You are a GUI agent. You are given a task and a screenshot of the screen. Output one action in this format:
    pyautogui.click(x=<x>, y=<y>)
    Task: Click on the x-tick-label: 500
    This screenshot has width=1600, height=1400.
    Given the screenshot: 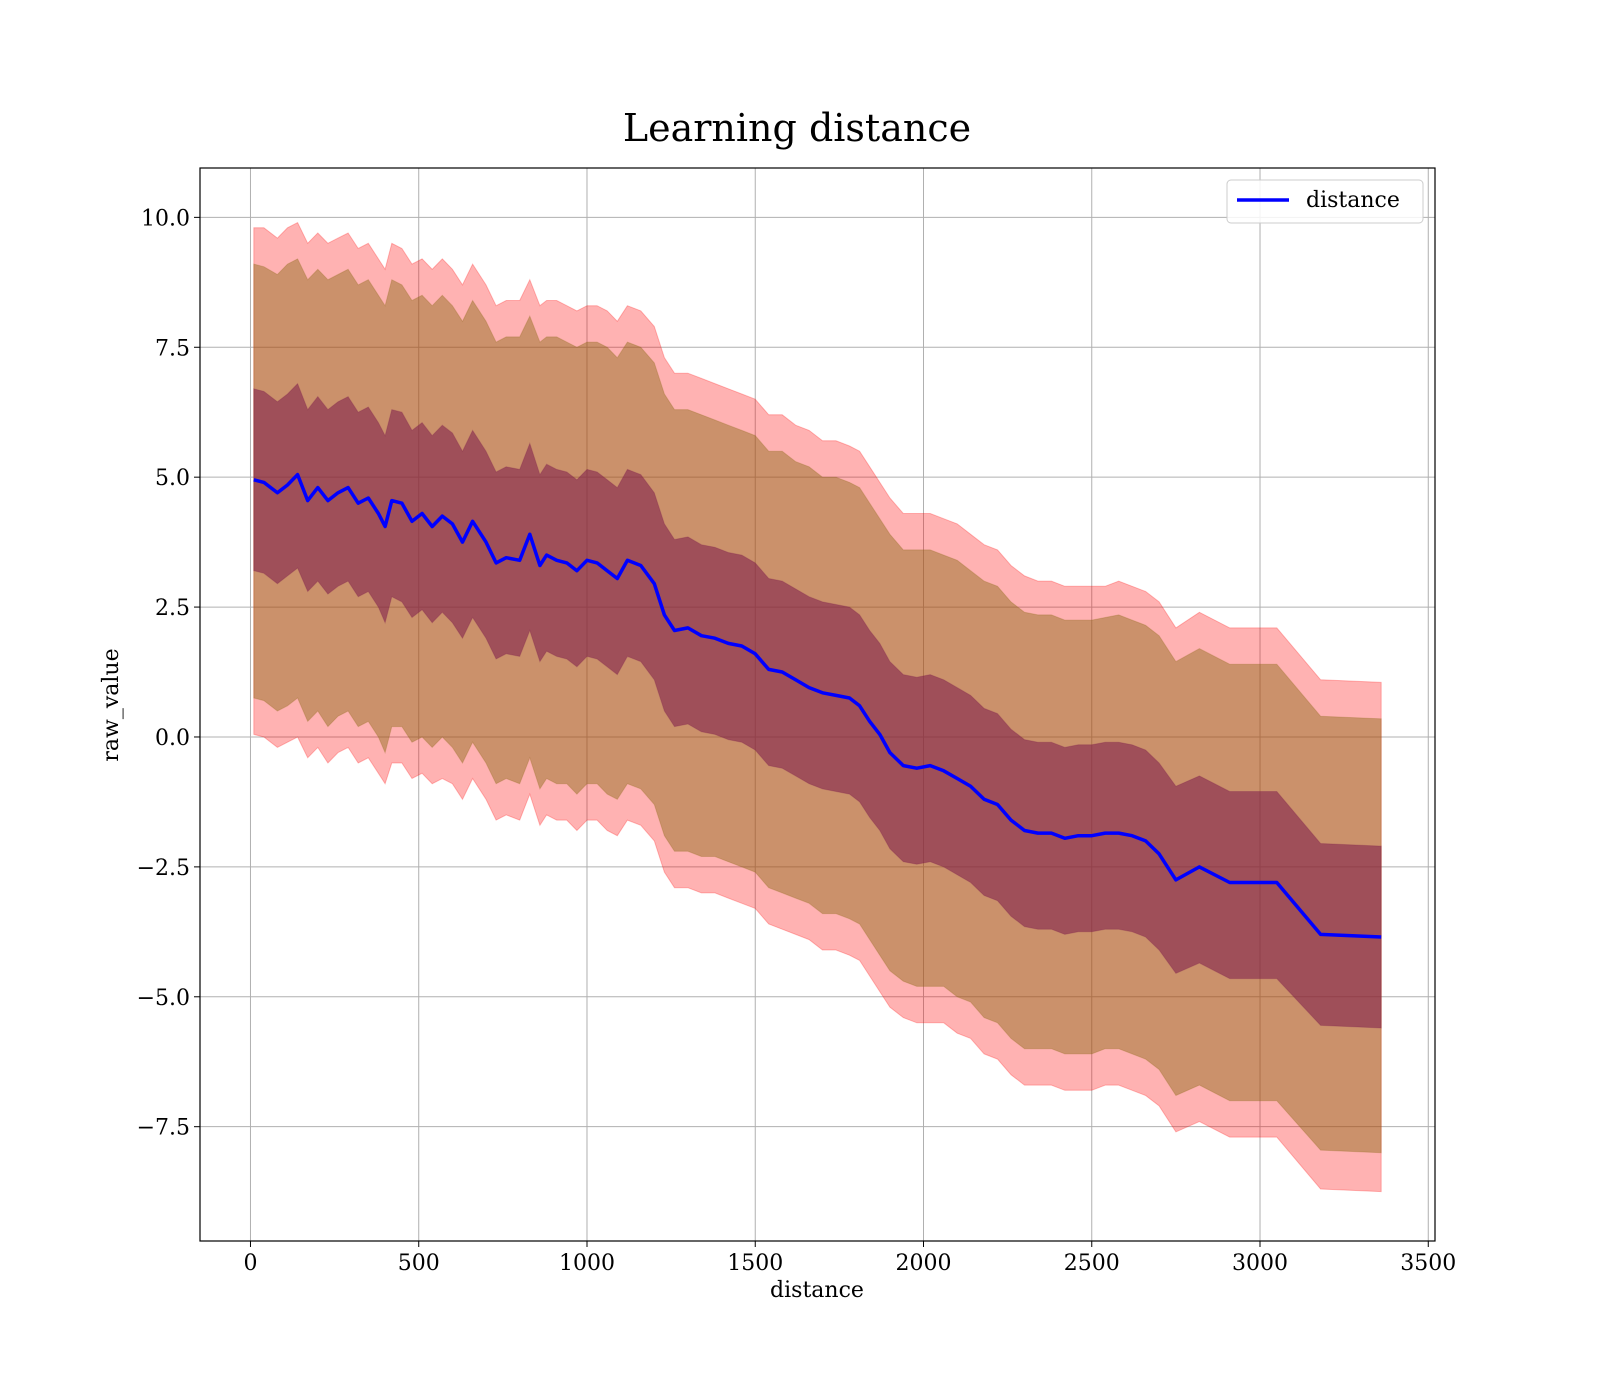 What is the action you would take?
    pyautogui.click(x=419, y=1263)
    